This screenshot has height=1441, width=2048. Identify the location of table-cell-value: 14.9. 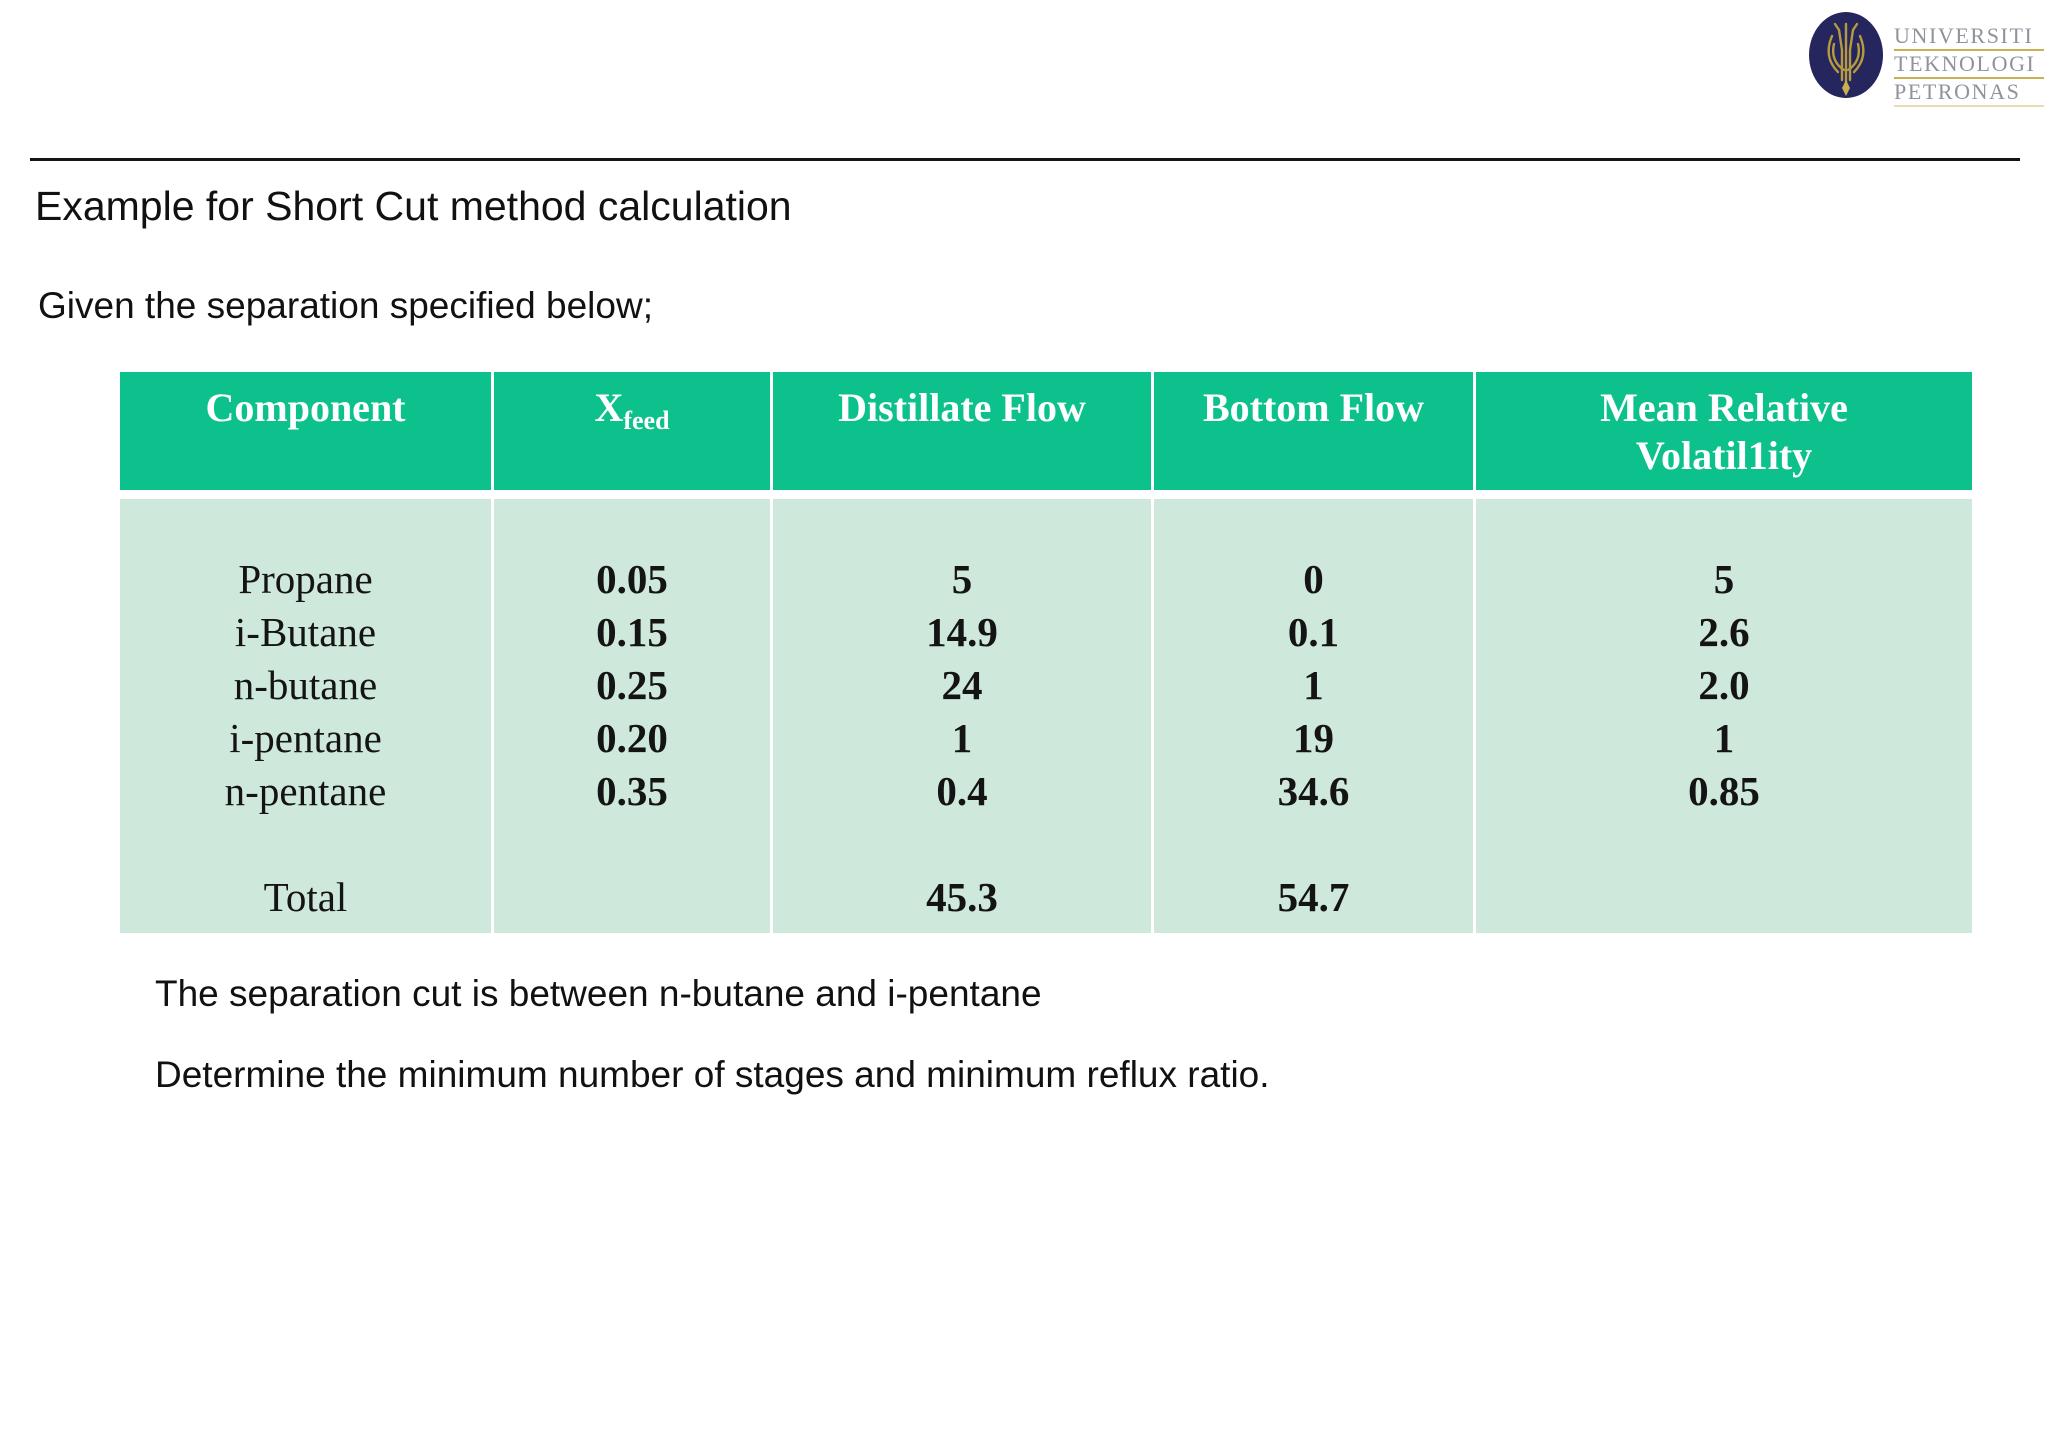
(962, 632).